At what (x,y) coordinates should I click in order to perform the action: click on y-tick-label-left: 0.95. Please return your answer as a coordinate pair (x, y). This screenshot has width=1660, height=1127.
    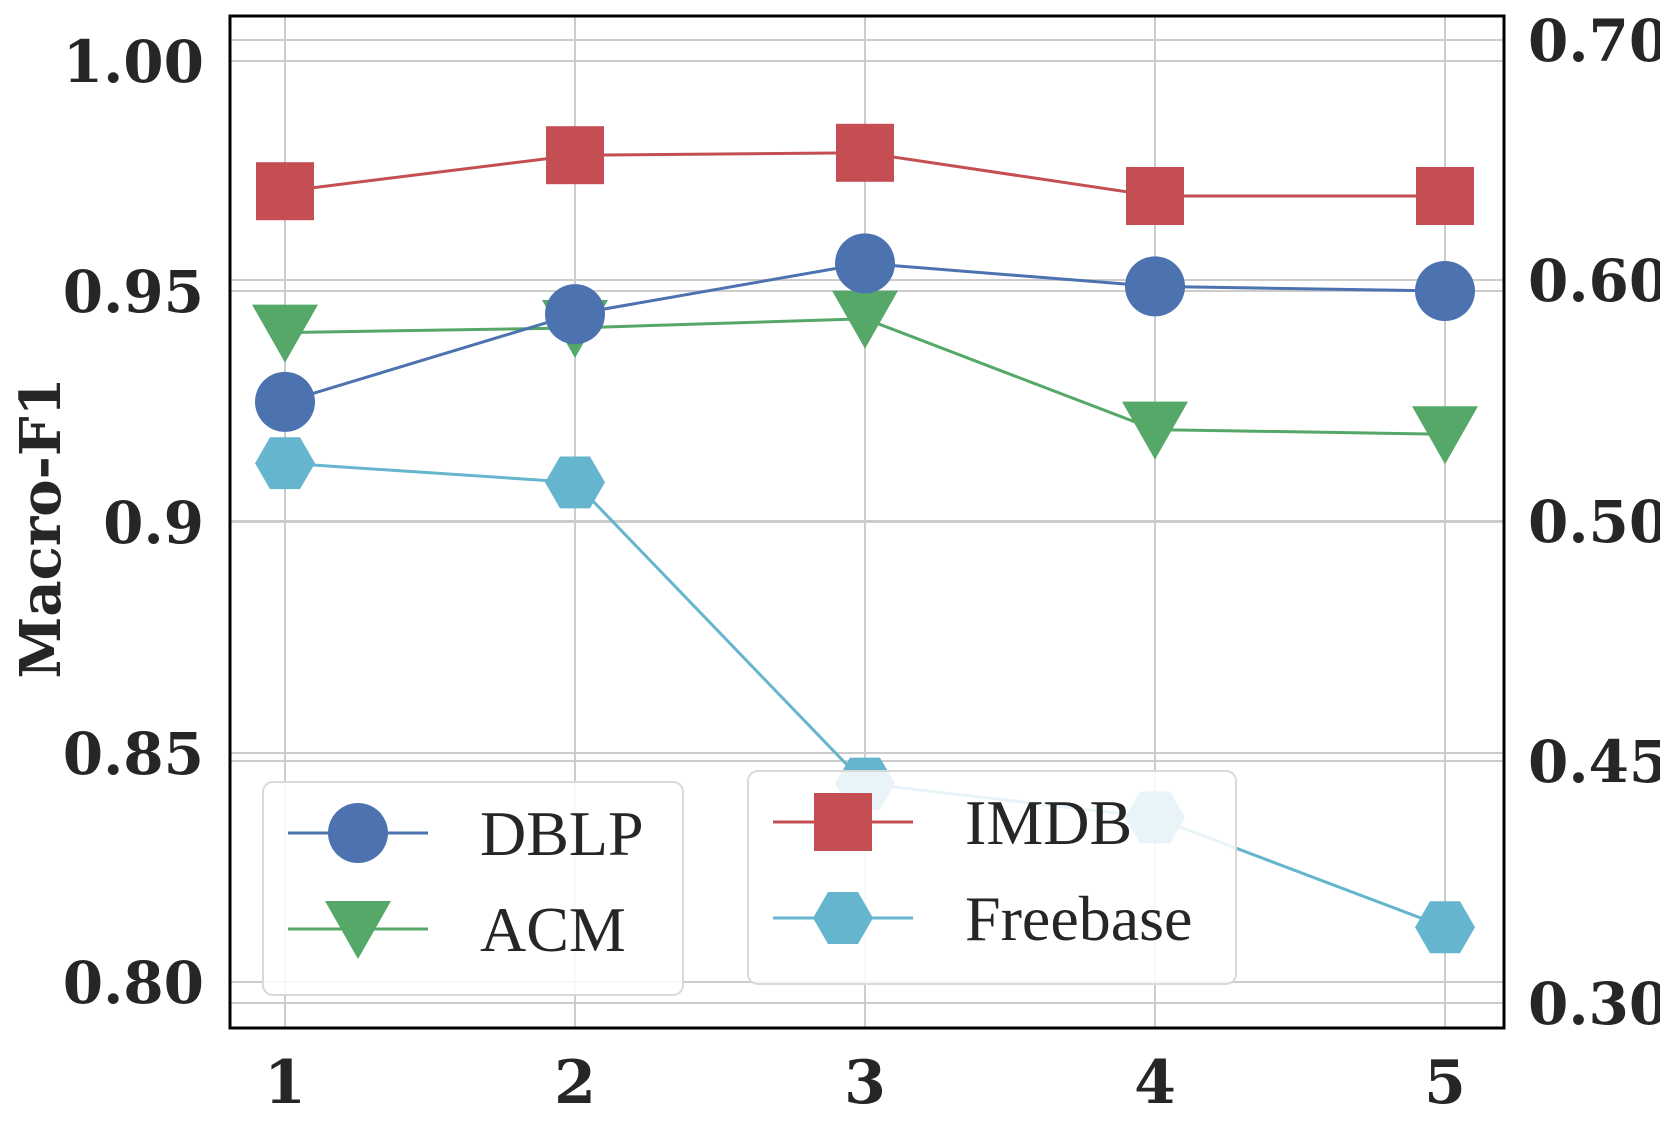
    Looking at the image, I should click on (133, 292).